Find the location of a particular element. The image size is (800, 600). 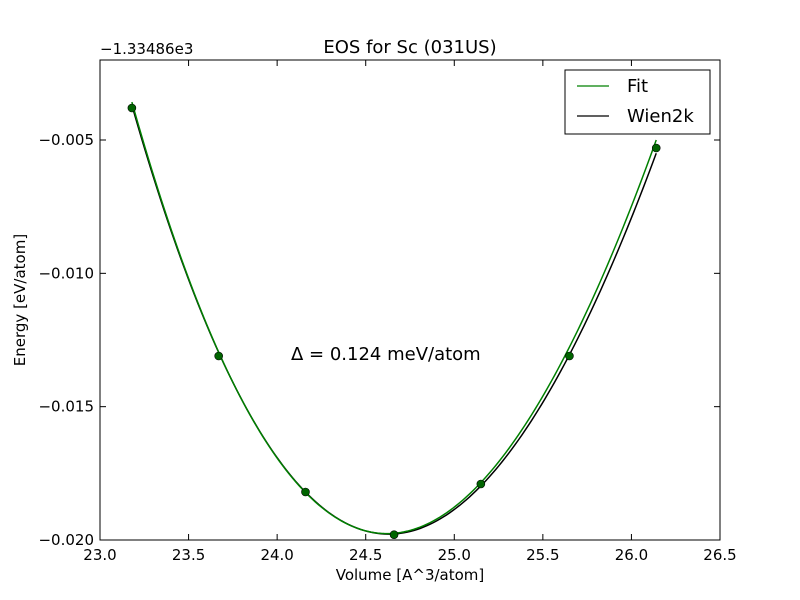

delta-annotation: Δ = 0.124 meV/atom is located at coordinates (386, 354).